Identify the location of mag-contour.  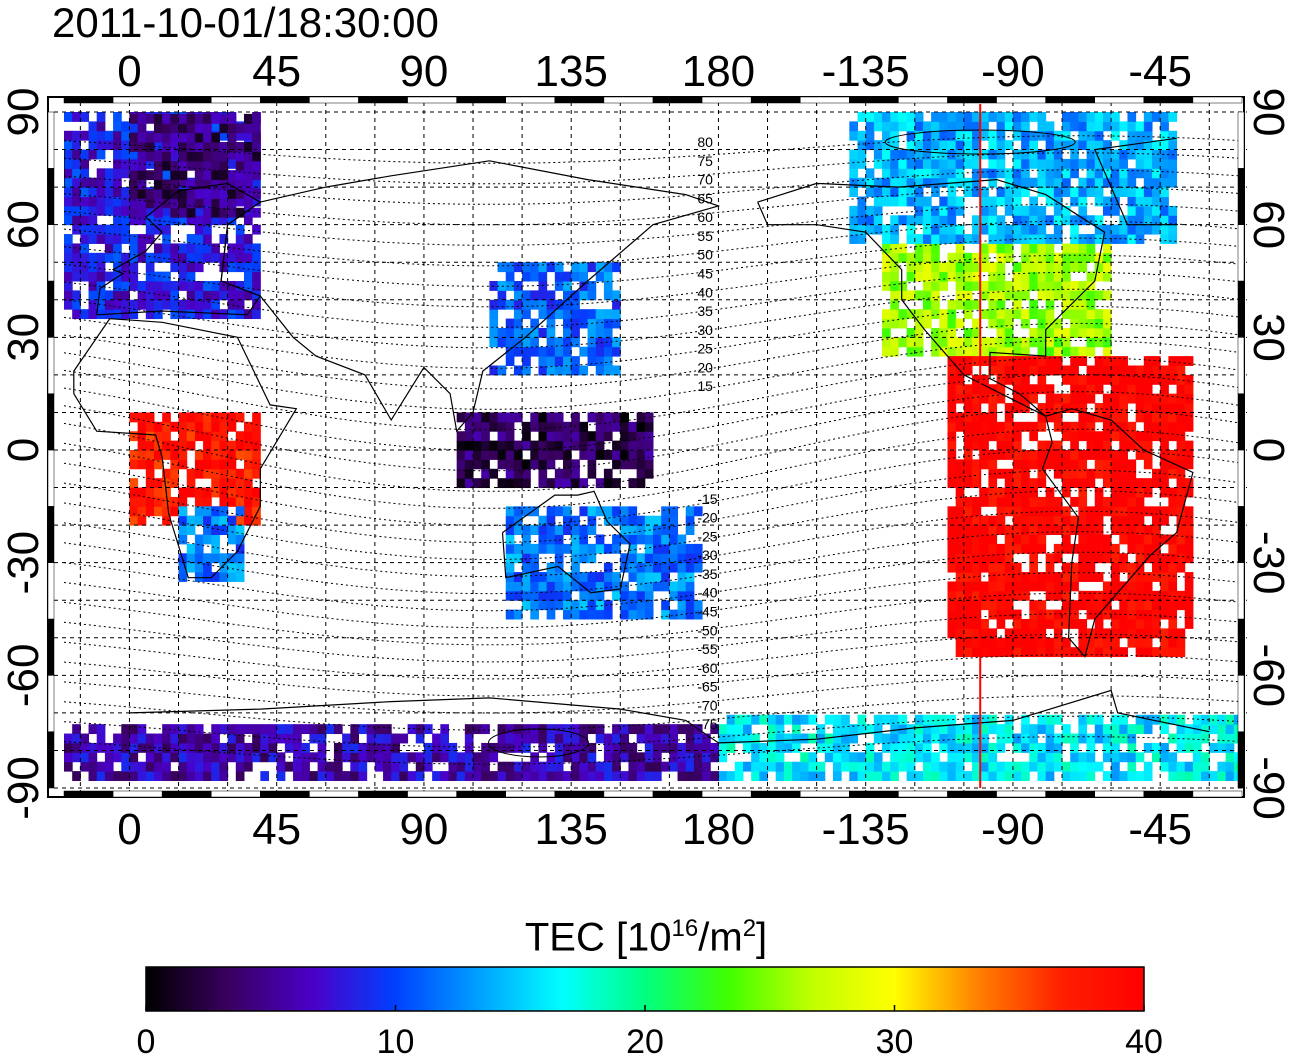
(653, 731).